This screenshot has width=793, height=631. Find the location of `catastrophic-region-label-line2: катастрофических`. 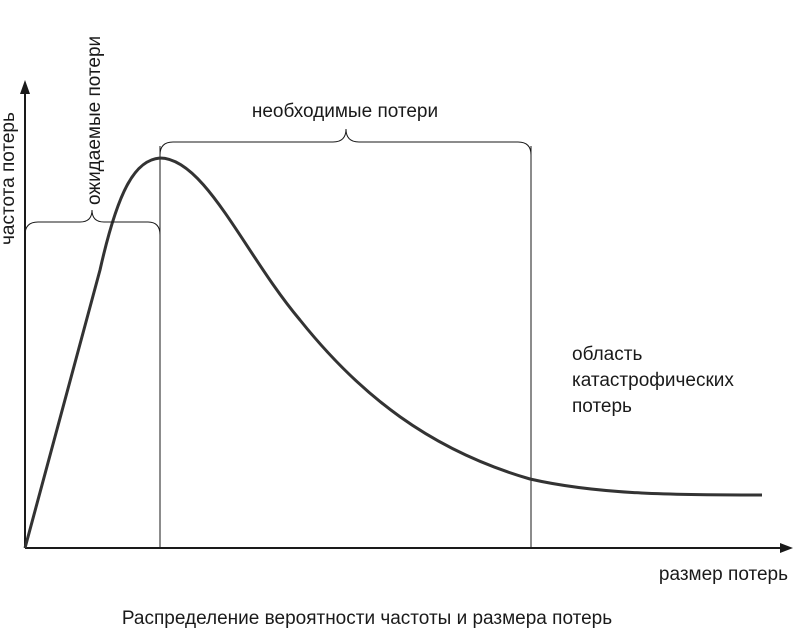

catastrophic-region-label-line2: катастрофических is located at coordinates (653, 380).